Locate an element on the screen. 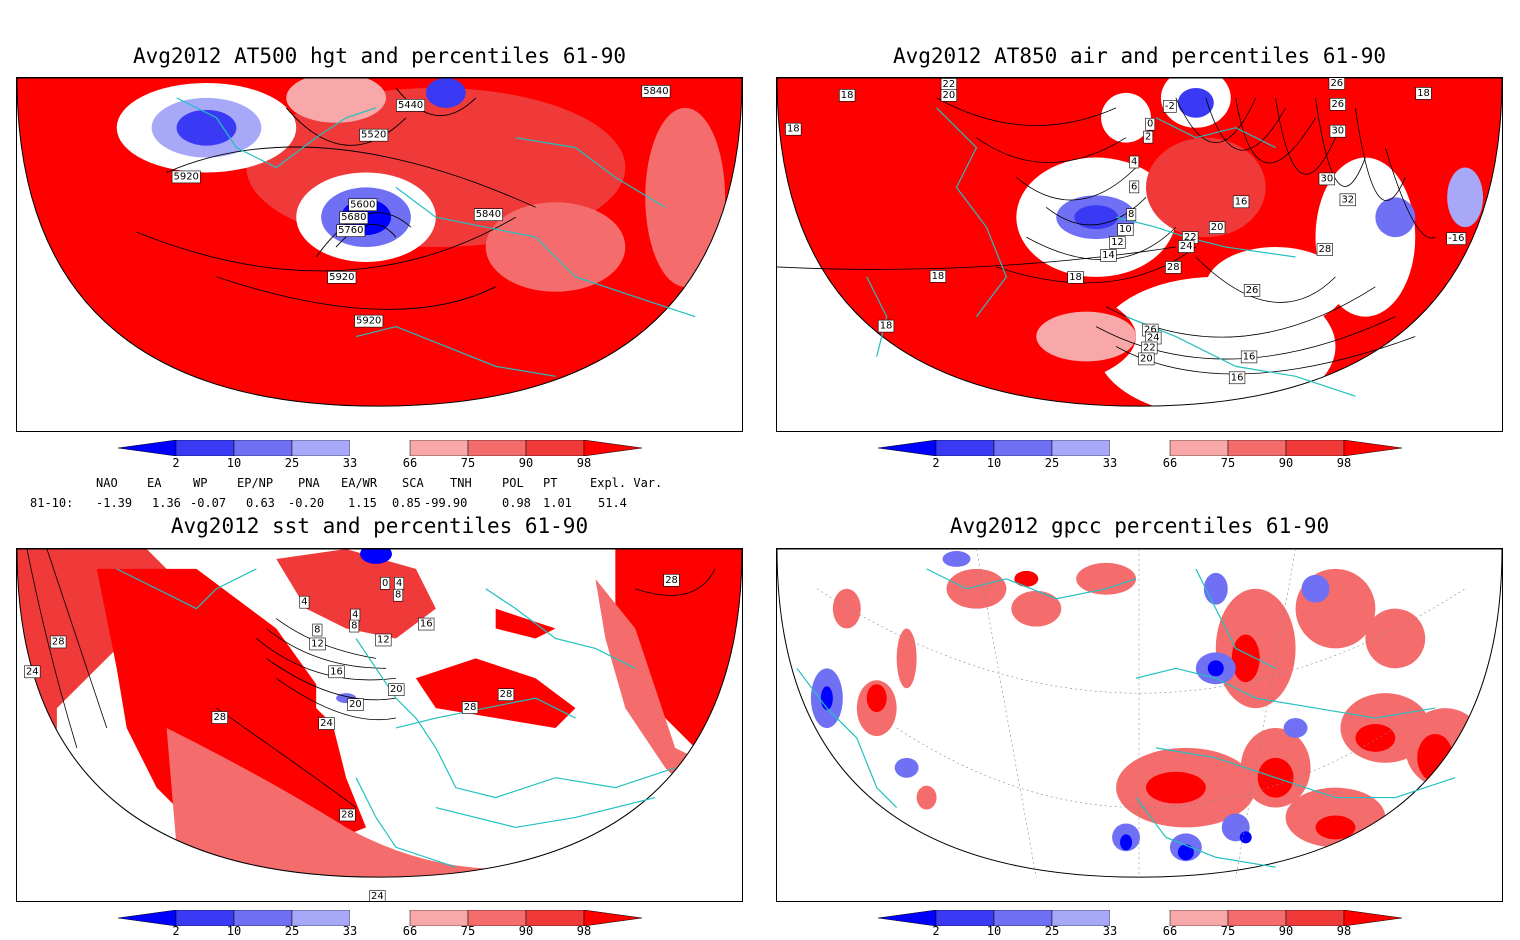 Image resolution: width=1520 pixels, height=940 pixels. index-value: 1.36 is located at coordinates (166, 503).